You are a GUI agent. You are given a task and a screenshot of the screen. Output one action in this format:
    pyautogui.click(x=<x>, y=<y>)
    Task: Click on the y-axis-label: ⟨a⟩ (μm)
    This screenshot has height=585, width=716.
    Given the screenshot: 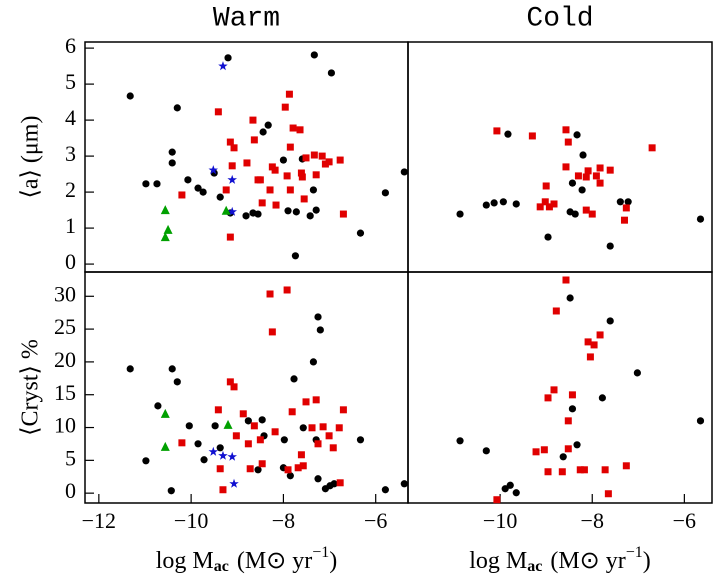 What is the action you would take?
    pyautogui.click(x=31, y=157)
    